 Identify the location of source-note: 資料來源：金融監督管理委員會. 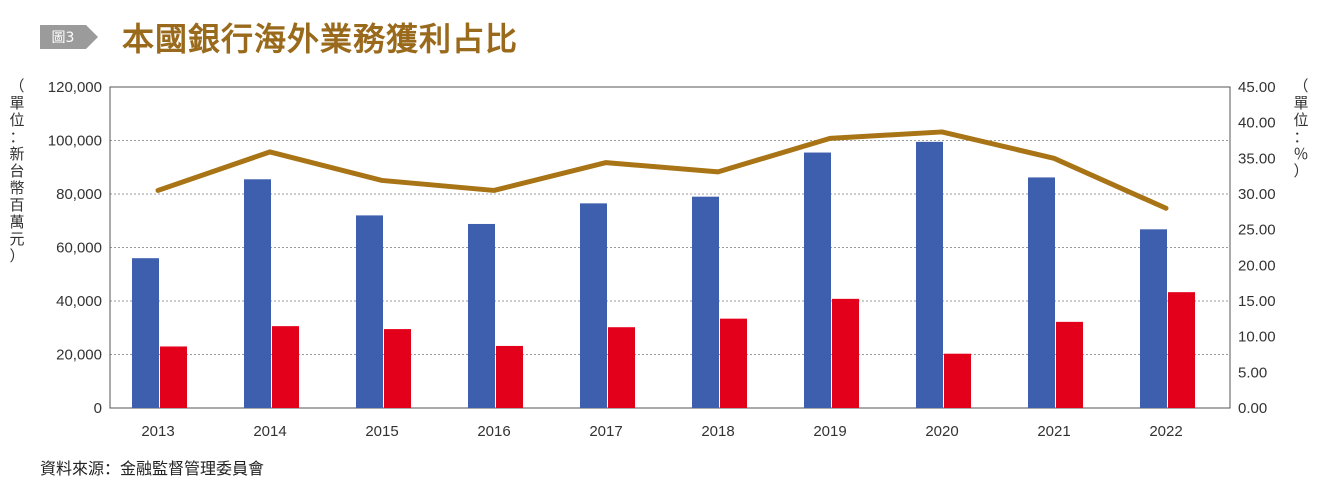
(152, 468).